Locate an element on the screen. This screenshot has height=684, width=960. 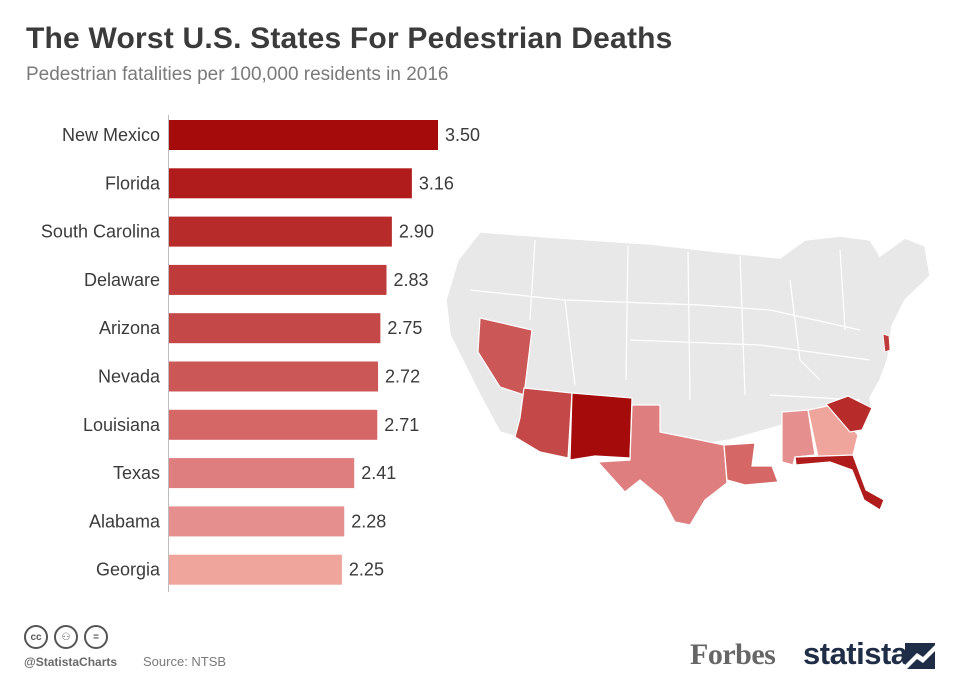
category-label: Arizona is located at coordinates (130, 328).